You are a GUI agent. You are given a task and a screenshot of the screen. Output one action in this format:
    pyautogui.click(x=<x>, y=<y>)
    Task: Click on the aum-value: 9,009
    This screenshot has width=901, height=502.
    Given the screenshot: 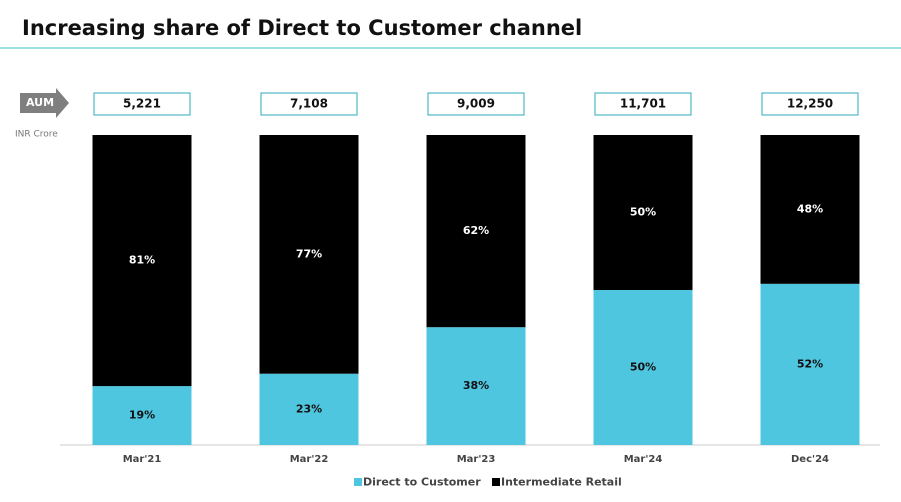 What is the action you would take?
    pyautogui.click(x=476, y=104)
    